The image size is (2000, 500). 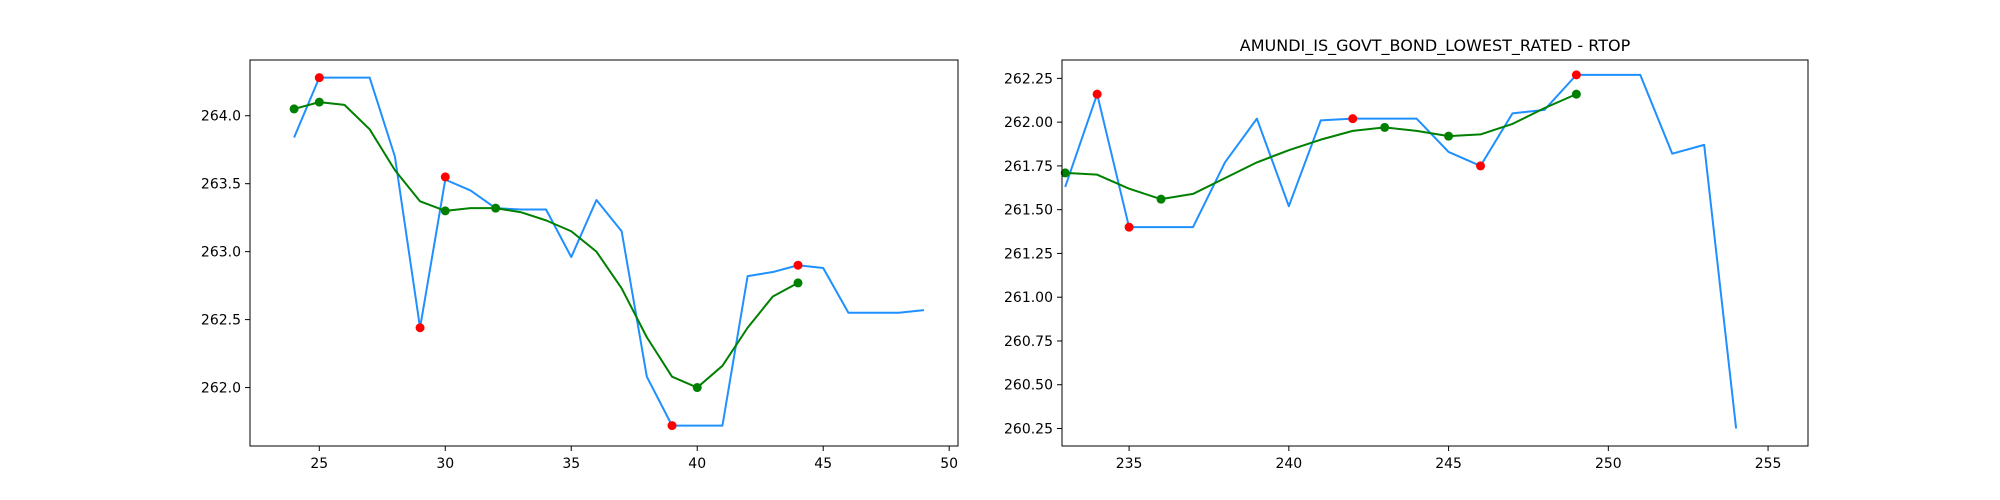 What do you see at coordinates (949, 464) in the screenshot?
I see `x-tick-label: 50` at bounding box center [949, 464].